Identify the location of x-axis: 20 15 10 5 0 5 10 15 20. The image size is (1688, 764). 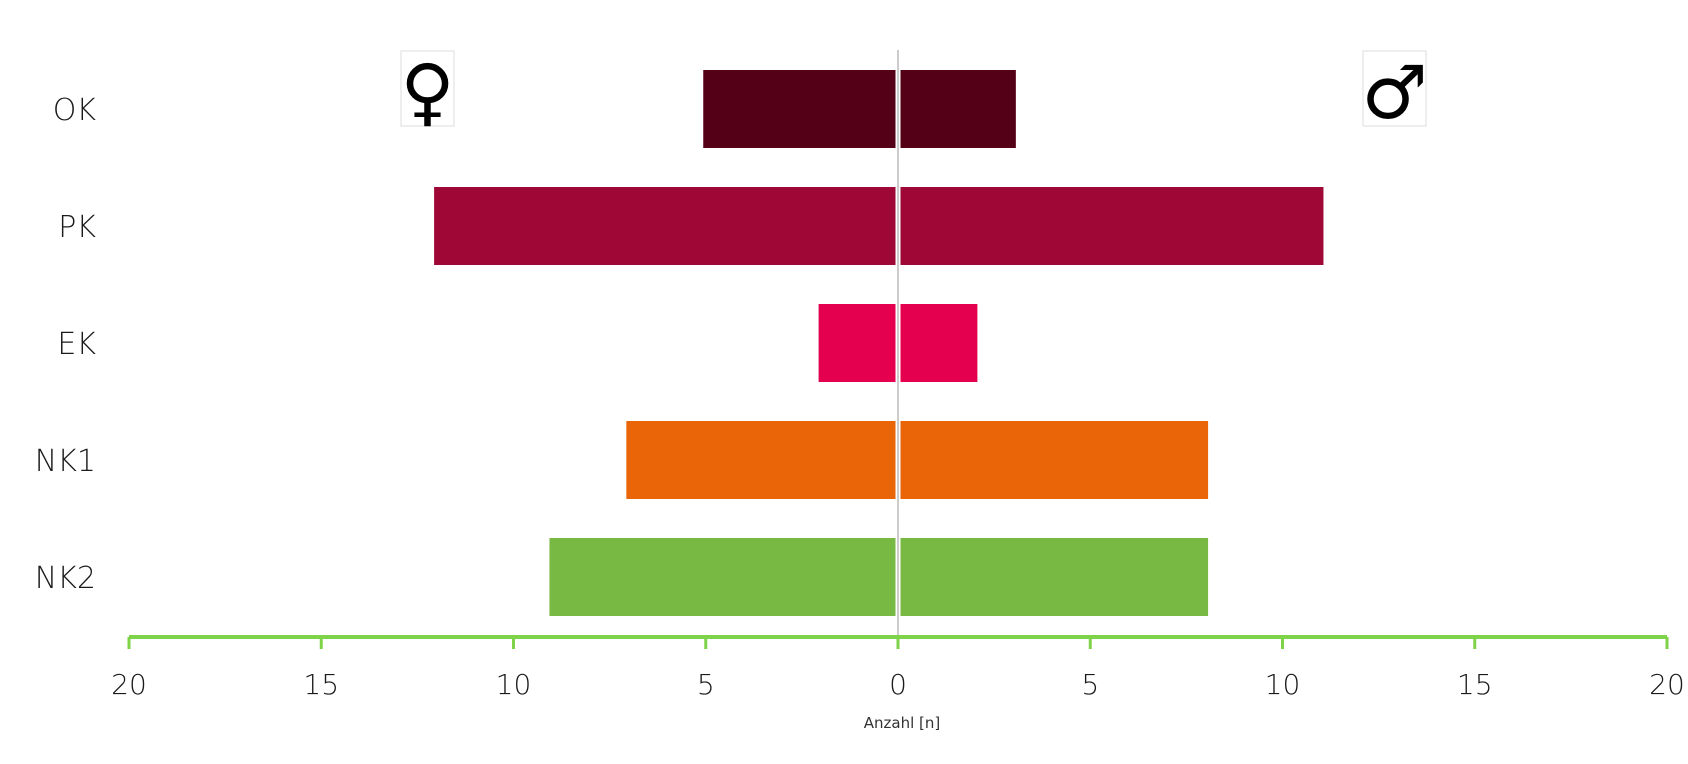
(898, 668).